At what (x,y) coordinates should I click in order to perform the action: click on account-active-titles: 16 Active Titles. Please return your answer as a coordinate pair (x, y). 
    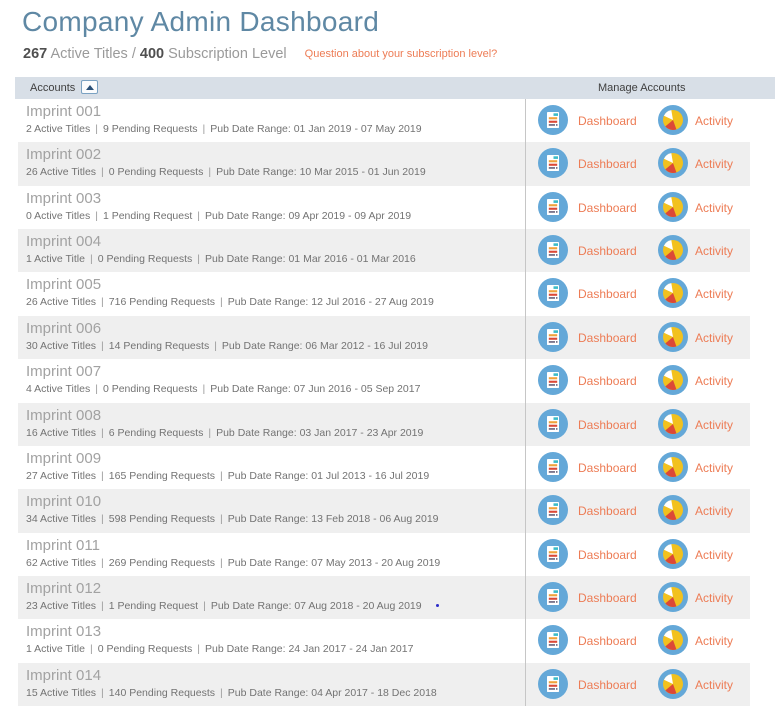
    Looking at the image, I should click on (61, 432).